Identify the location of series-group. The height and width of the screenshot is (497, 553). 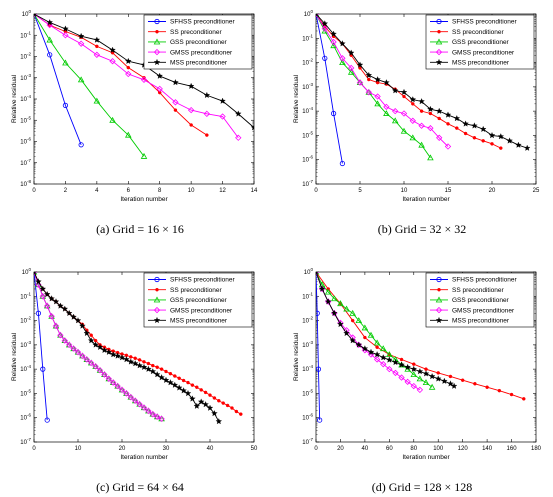
(423, 90).